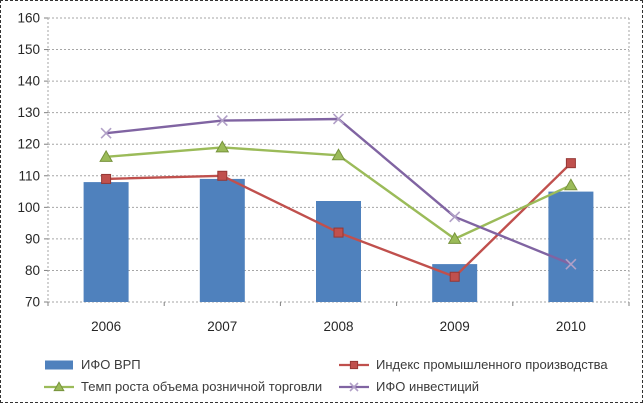 The image size is (643, 403). I want to click on legend-swatch-line-purple-x, so click(354, 386).